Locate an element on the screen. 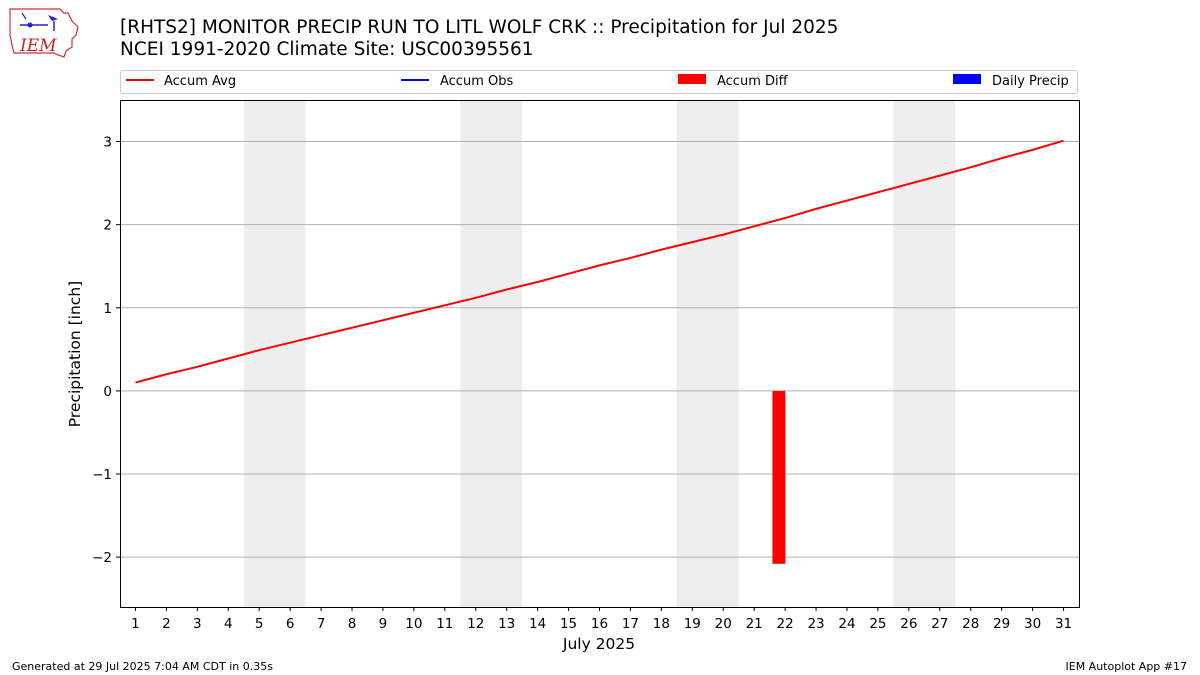  footer-app: IEM Autoplot App #17 is located at coordinates (1126, 666).